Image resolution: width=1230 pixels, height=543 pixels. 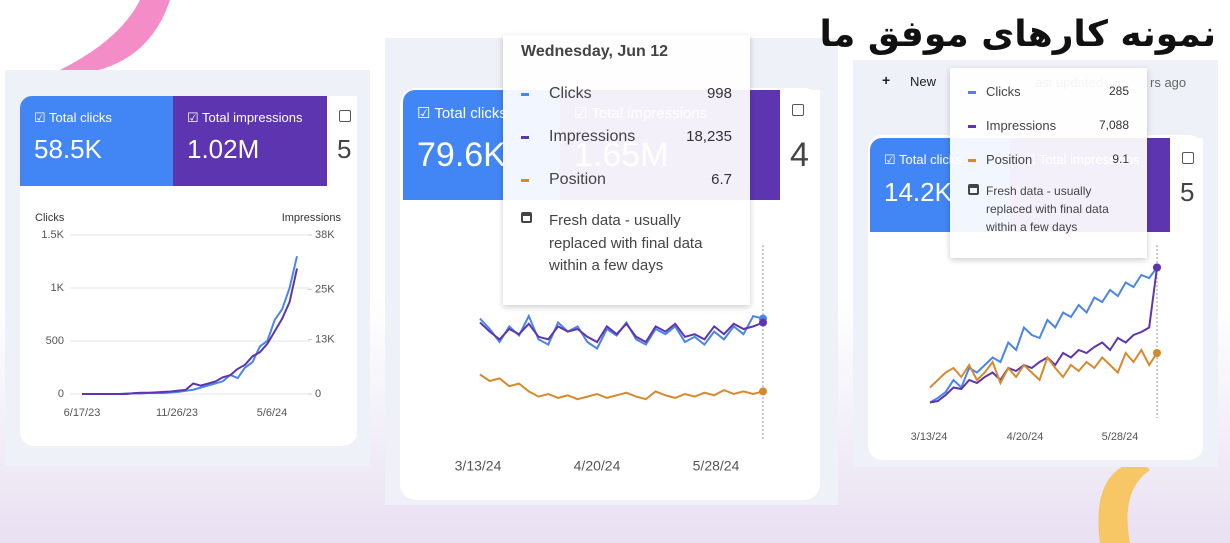 What do you see at coordinates (52, 235) in the screenshot?
I see `y-tick-label: 1.5K` at bounding box center [52, 235].